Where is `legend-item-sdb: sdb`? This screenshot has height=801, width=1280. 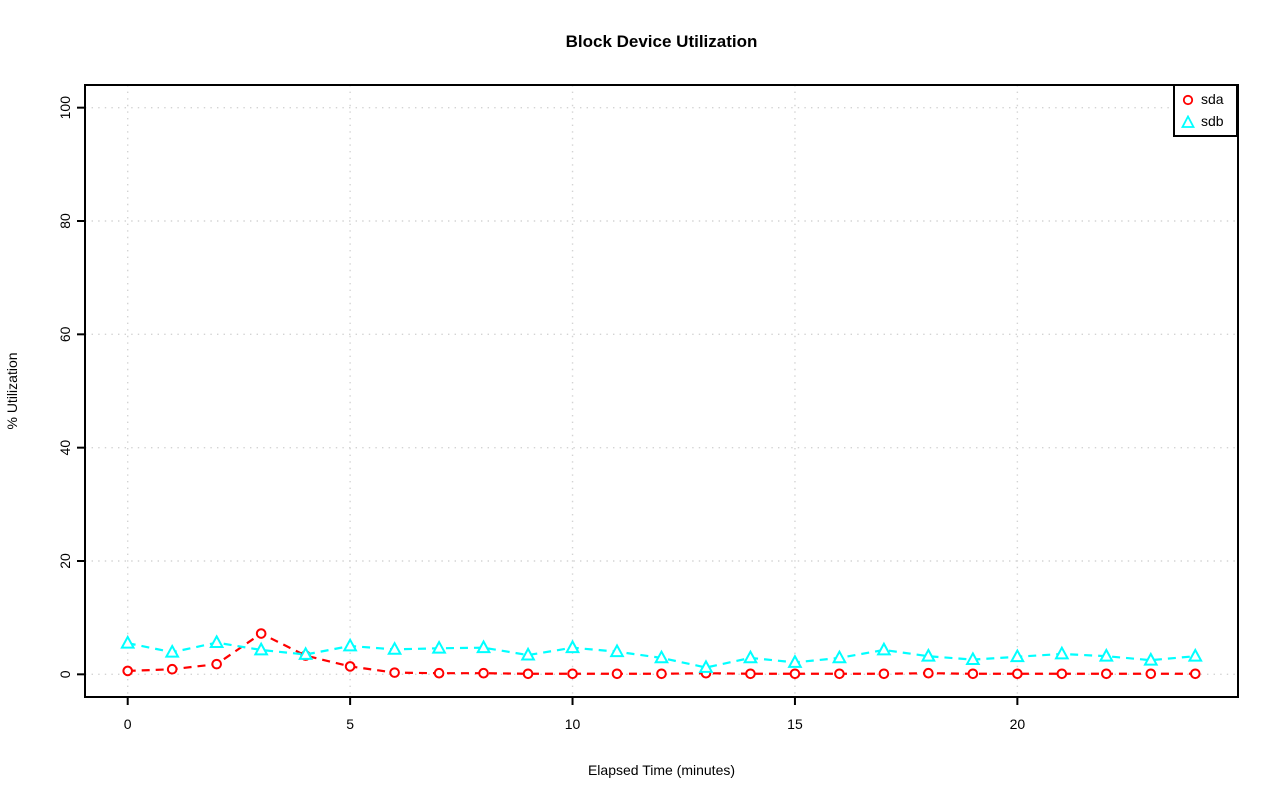 legend-item-sdb: sdb is located at coordinates (1205, 121).